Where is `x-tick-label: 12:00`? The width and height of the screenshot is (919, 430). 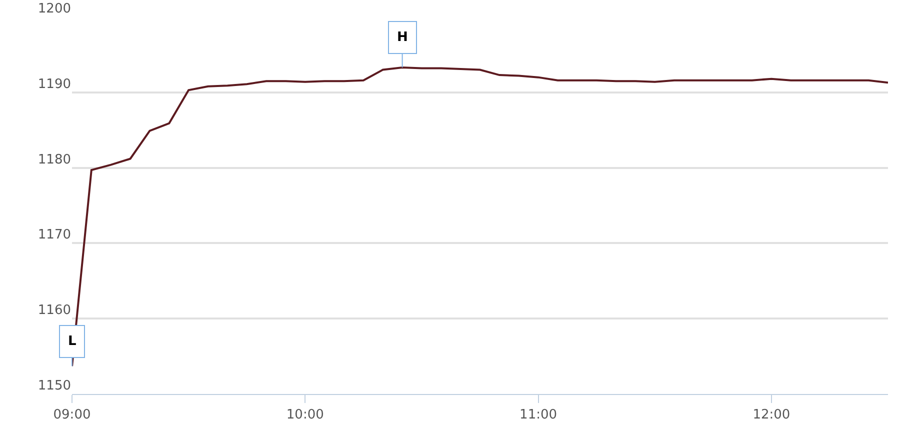
x-tick-label: 12:00 is located at coordinates (771, 415).